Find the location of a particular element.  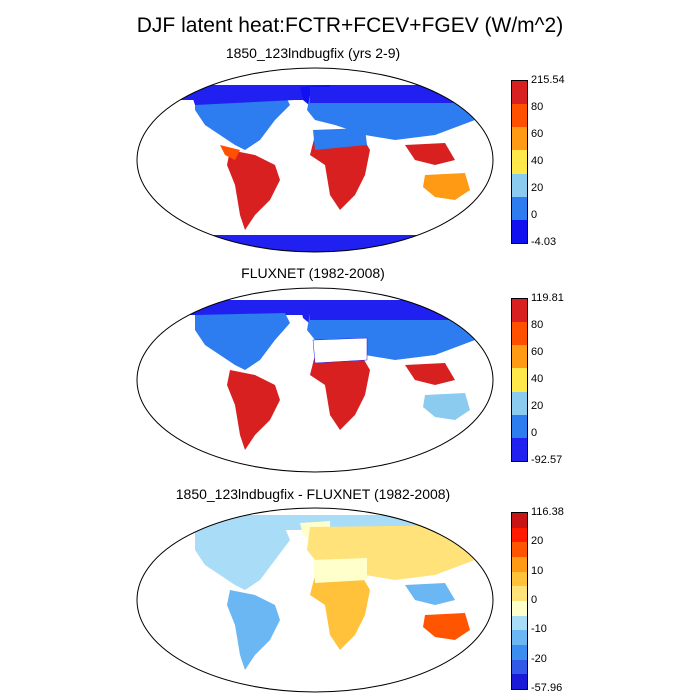

colorbar-tick-label: -4.03 is located at coordinates (544, 242).